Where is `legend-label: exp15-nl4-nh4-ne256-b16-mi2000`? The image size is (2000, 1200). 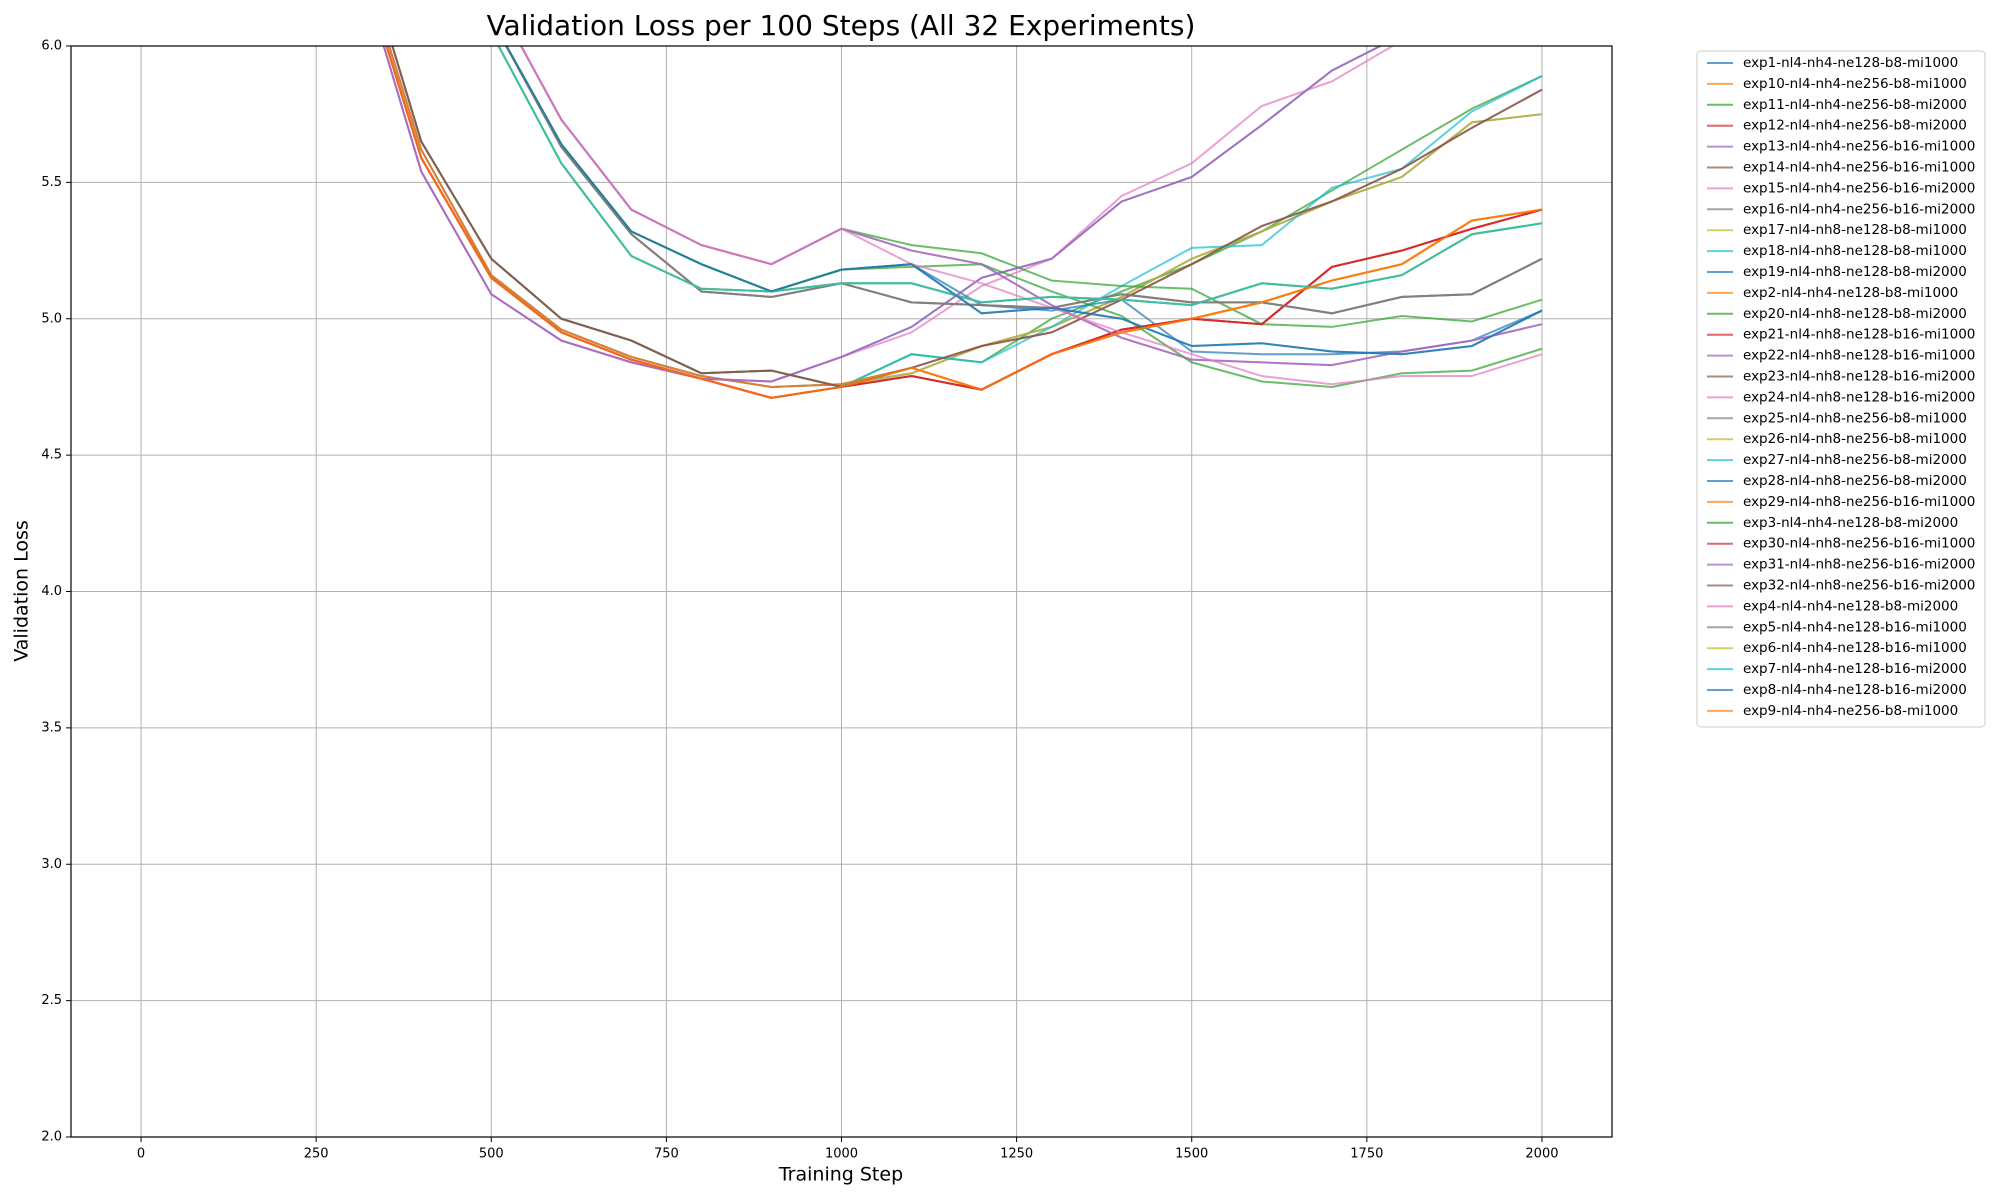
legend-label: exp15-nl4-nh4-ne256-b16-mi2000 is located at coordinates (1859, 188).